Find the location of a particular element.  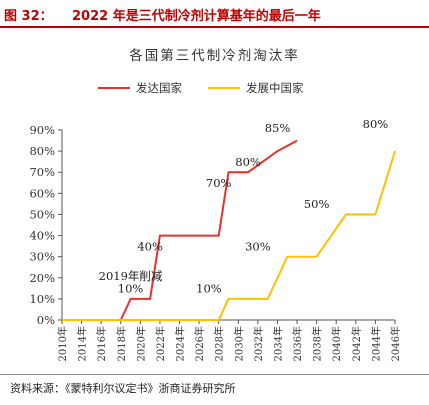

x-tick-label: 2018年 is located at coordinates (121, 343).